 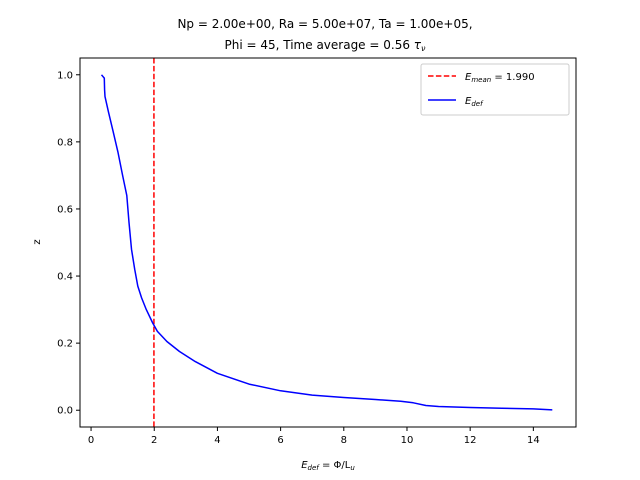 I want to click on x-tick-label-1: 2, so click(x=154, y=440).